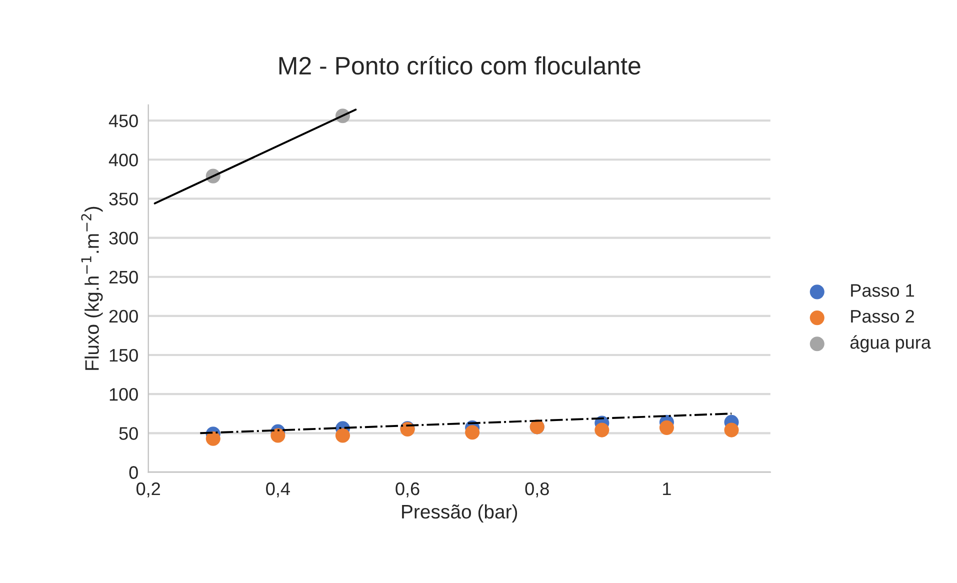 This screenshot has width=957, height=583. Describe the element at coordinates (882, 290) in the screenshot. I see `legend-label: Passo 1` at that location.